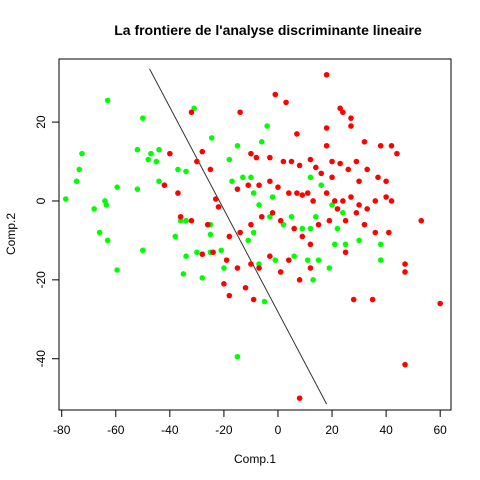  What do you see at coordinates (170, 430) in the screenshot?
I see `x-tick-label: -40` at bounding box center [170, 430].